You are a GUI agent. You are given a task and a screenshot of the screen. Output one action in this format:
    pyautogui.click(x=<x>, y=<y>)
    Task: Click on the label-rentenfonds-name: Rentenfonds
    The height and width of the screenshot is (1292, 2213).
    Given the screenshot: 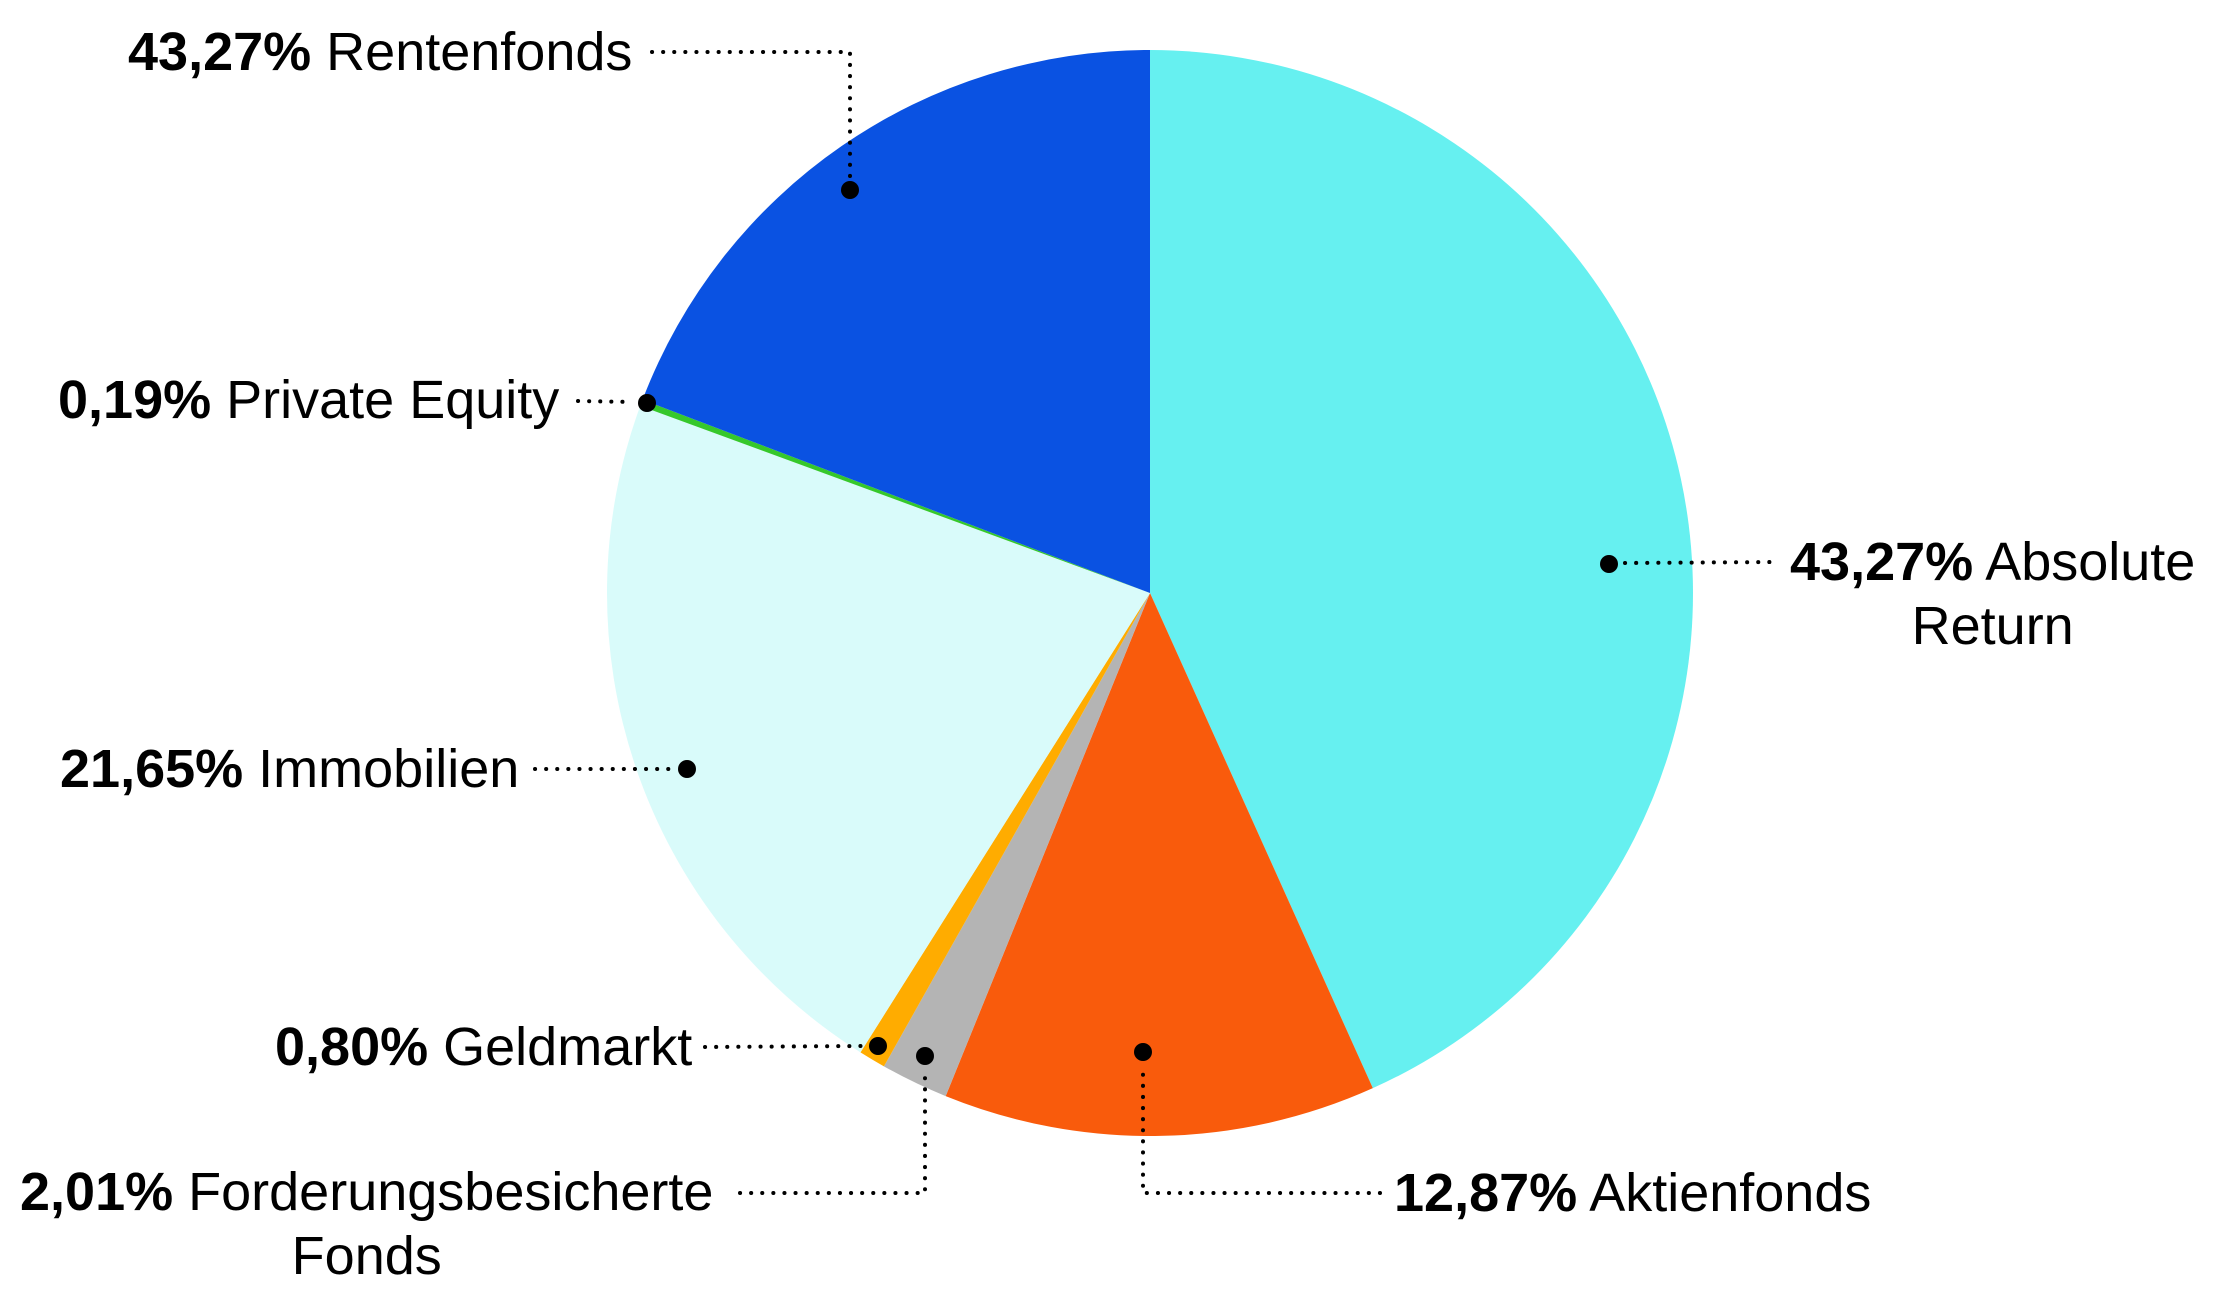 What is the action you would take?
    pyautogui.click(x=479, y=52)
    